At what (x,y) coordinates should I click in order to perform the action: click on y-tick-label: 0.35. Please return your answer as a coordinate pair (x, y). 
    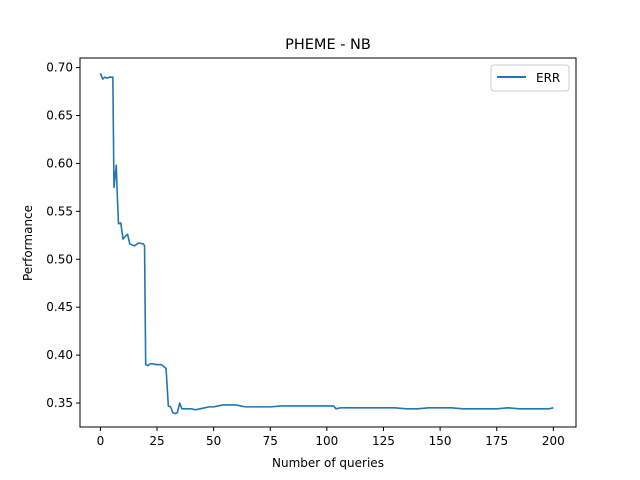
    Looking at the image, I should click on (59, 403).